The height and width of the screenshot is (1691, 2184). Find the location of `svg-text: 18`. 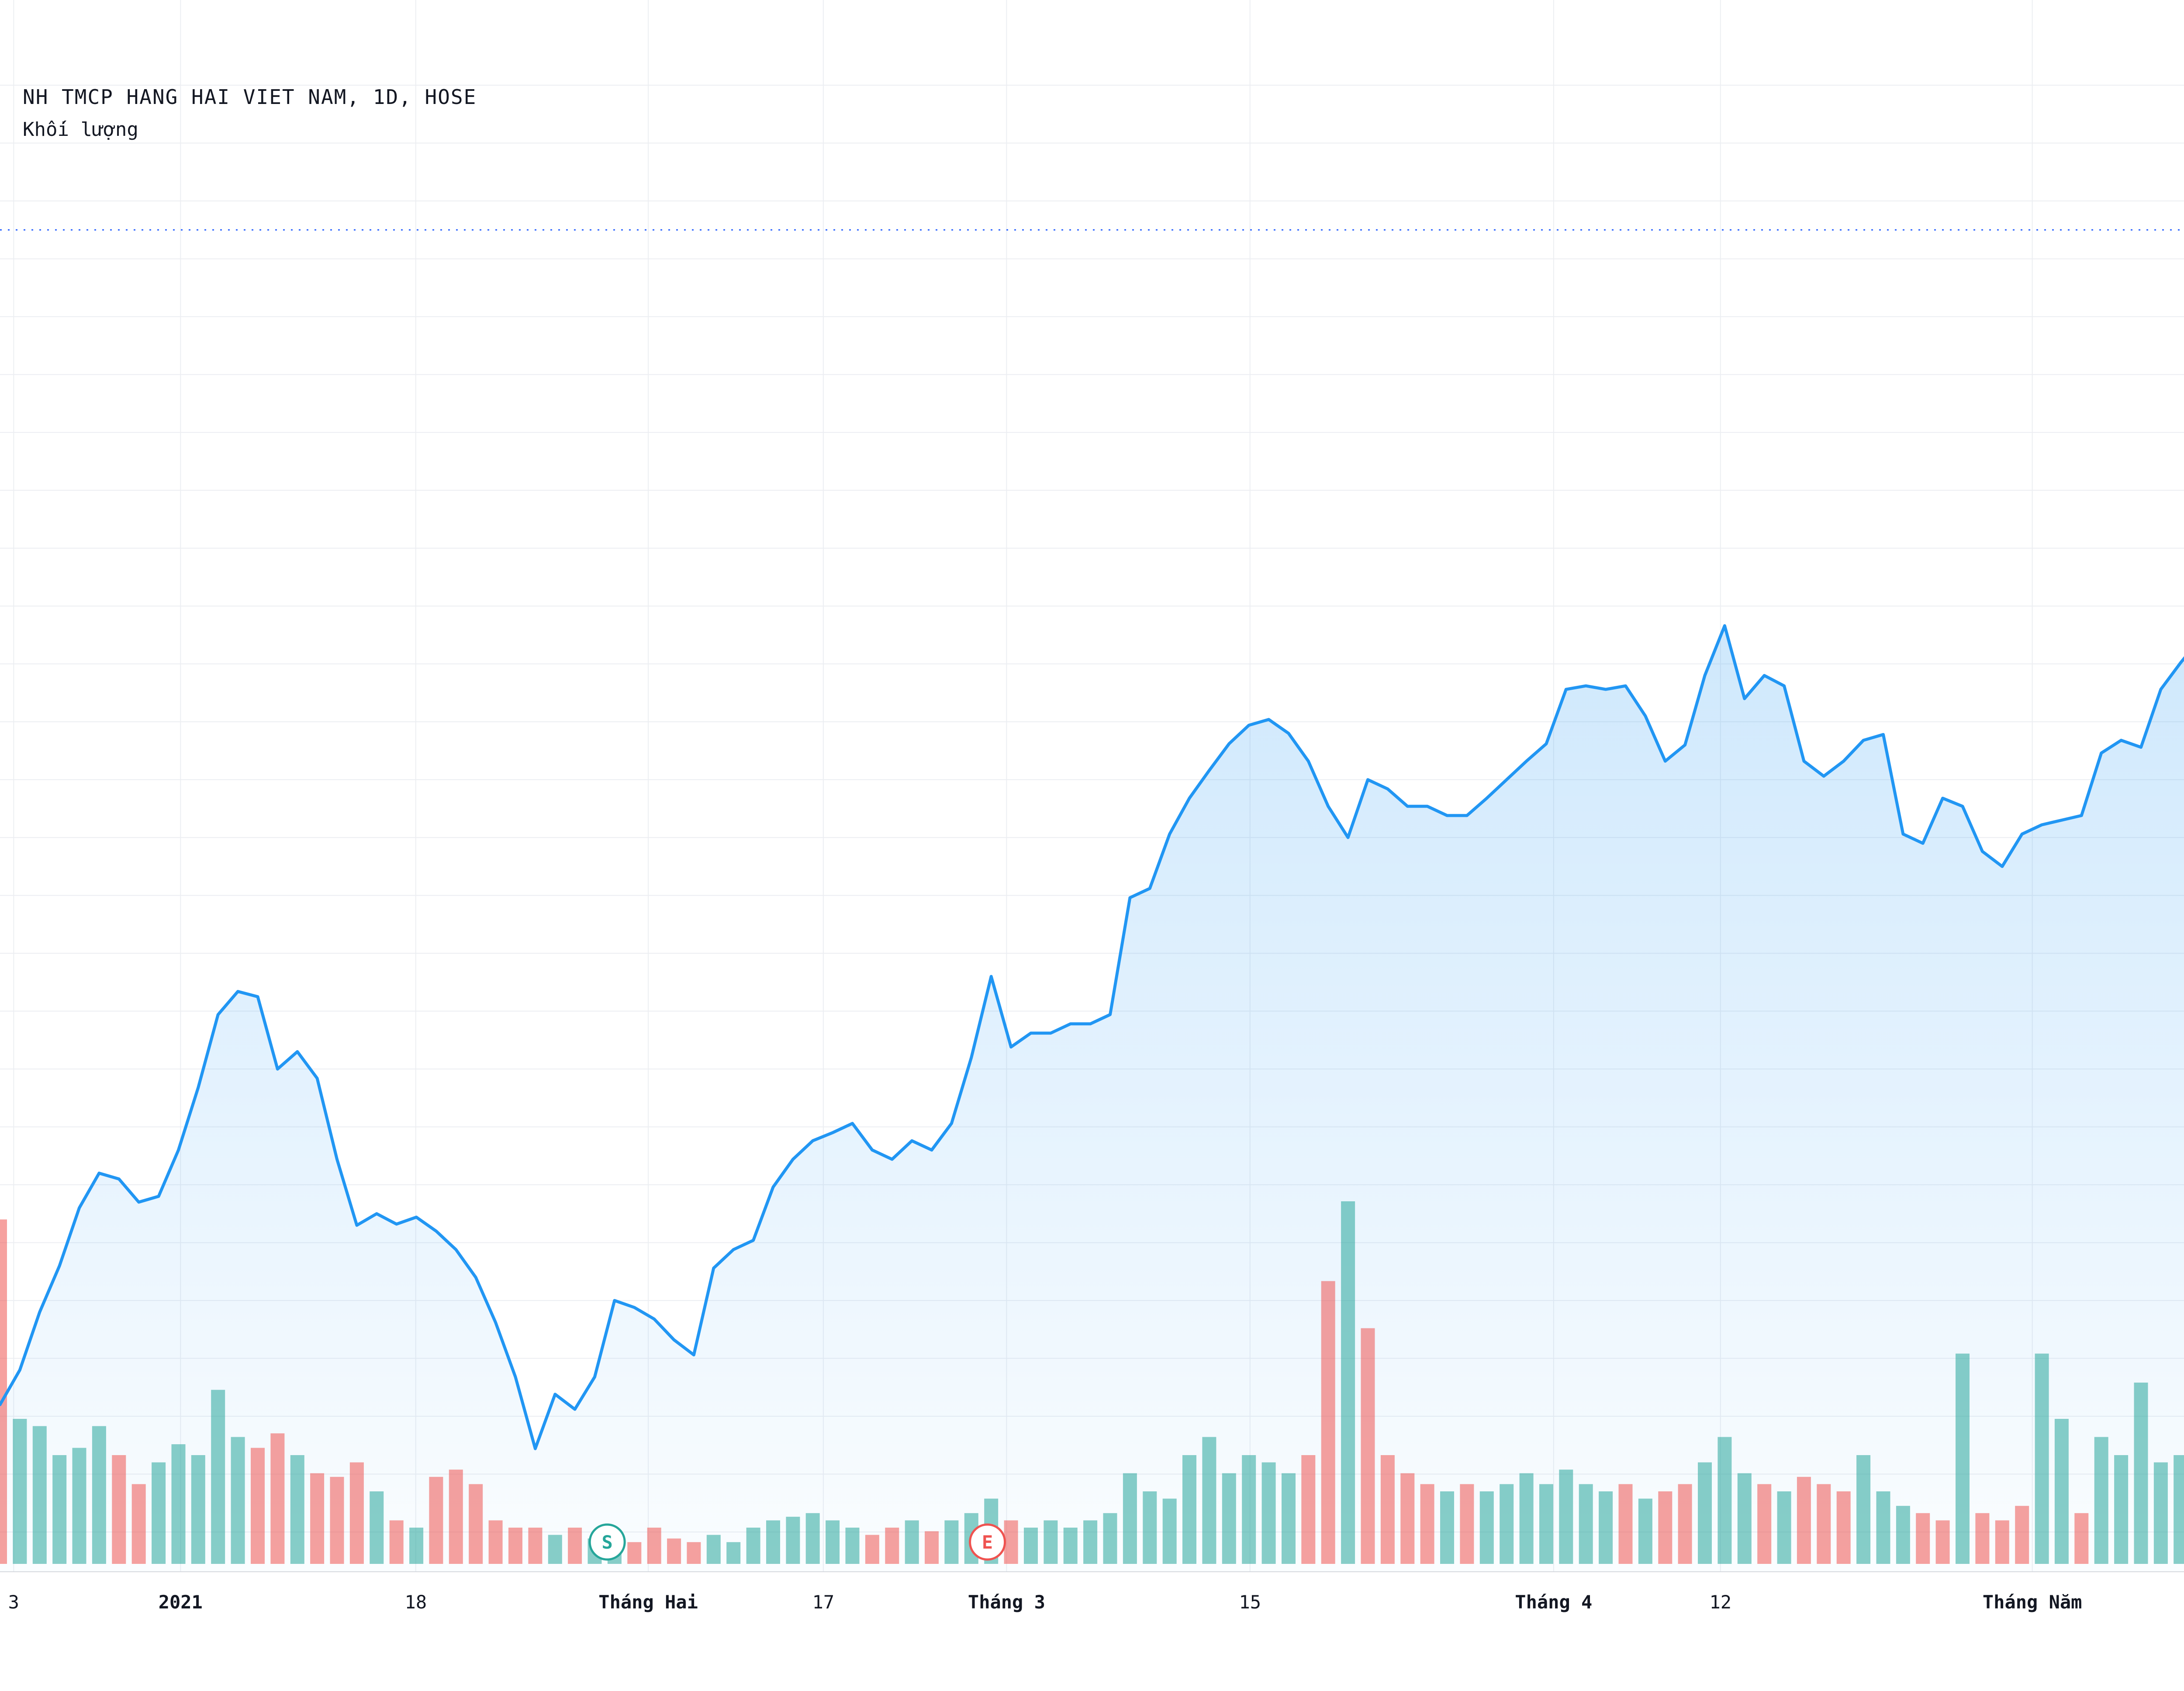

svg-text: 18 is located at coordinates (416, 1602).